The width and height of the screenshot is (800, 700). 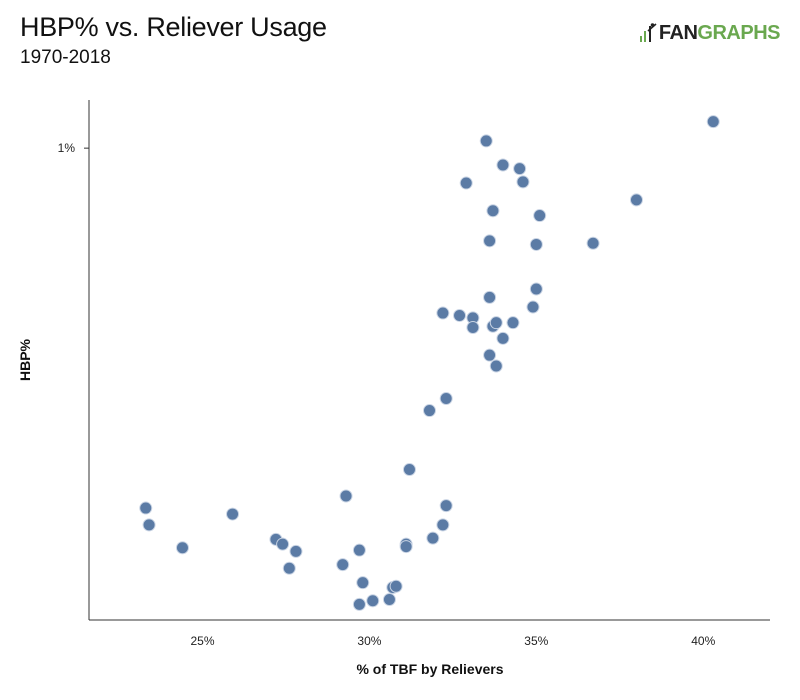 What do you see at coordinates (25, 359) in the screenshot?
I see `y-axis-title: HBP%` at bounding box center [25, 359].